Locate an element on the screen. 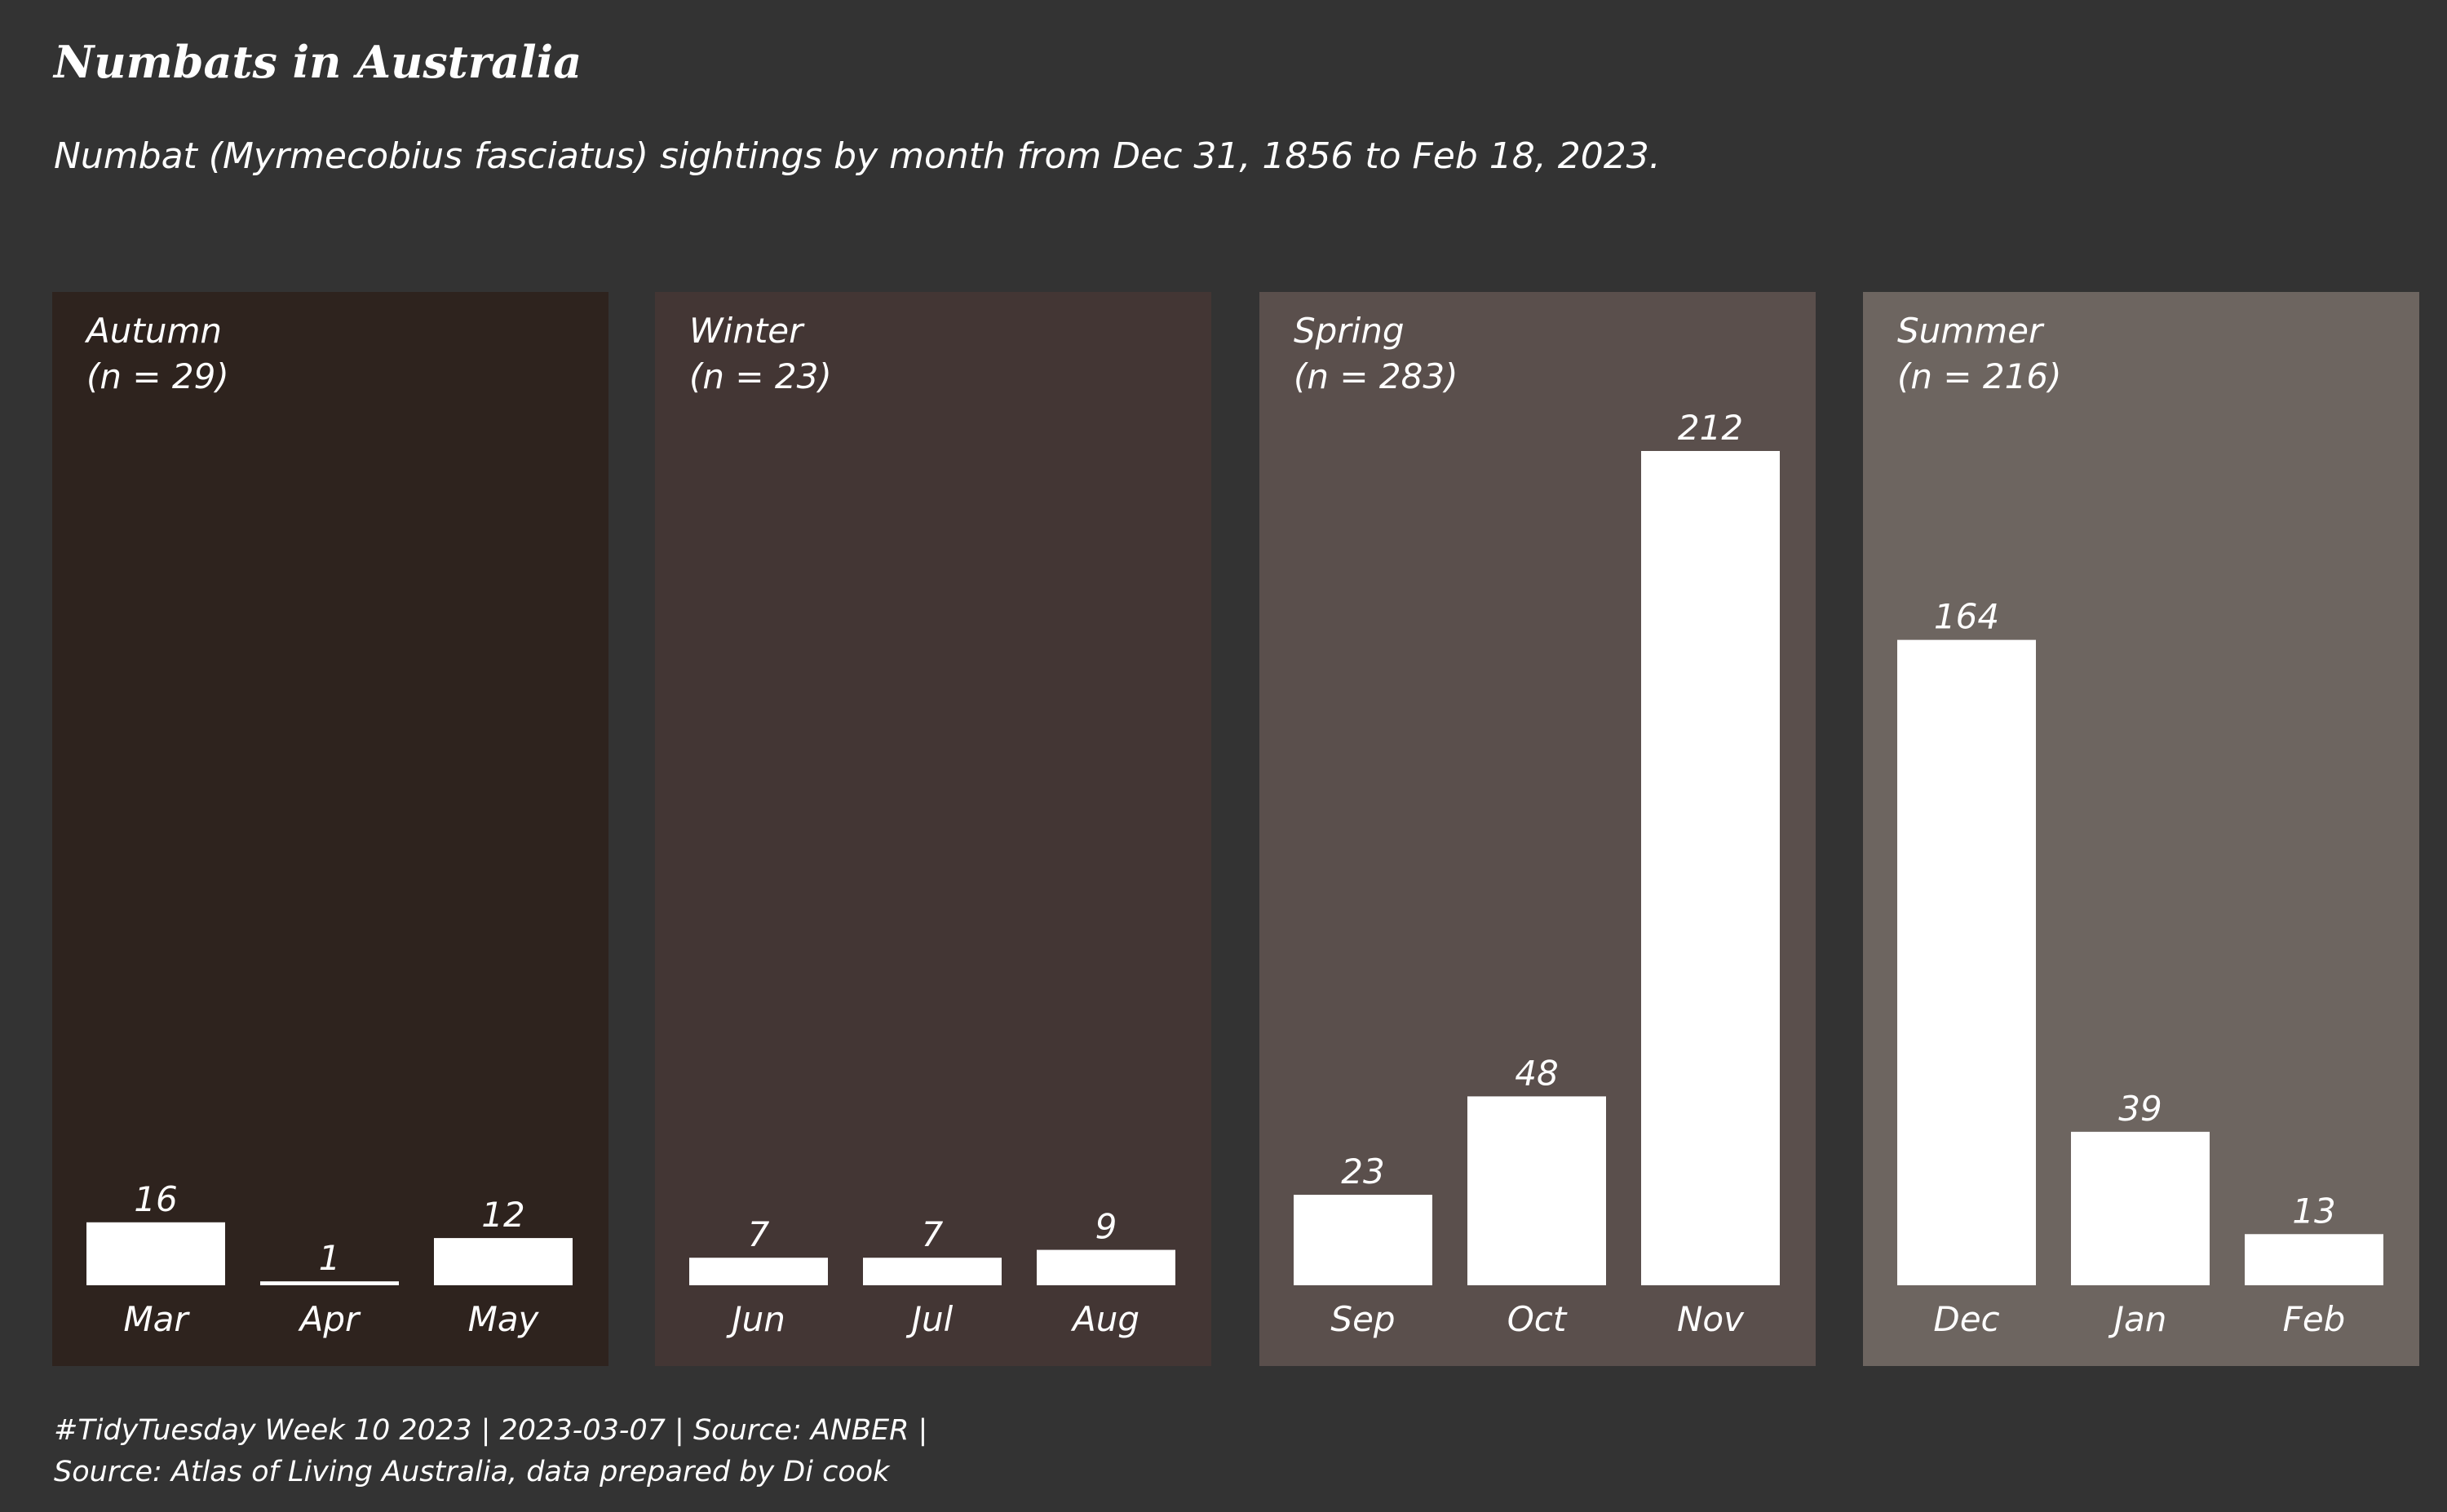 This screenshot has height=1512, width=2447. tick-label-jul: Jul is located at coordinates (930, 1319).